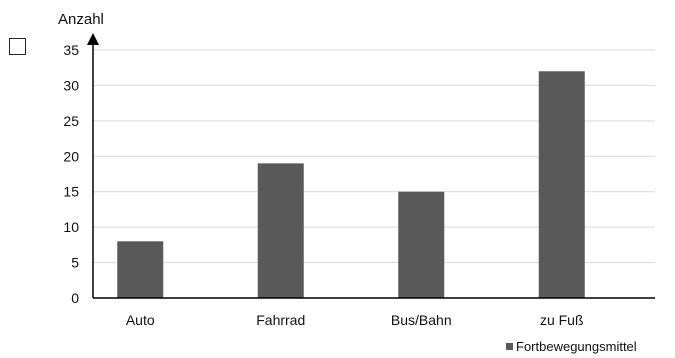 The width and height of the screenshot is (675, 358). What do you see at coordinates (140, 320) in the screenshot?
I see `x-tick-label: Auto` at bounding box center [140, 320].